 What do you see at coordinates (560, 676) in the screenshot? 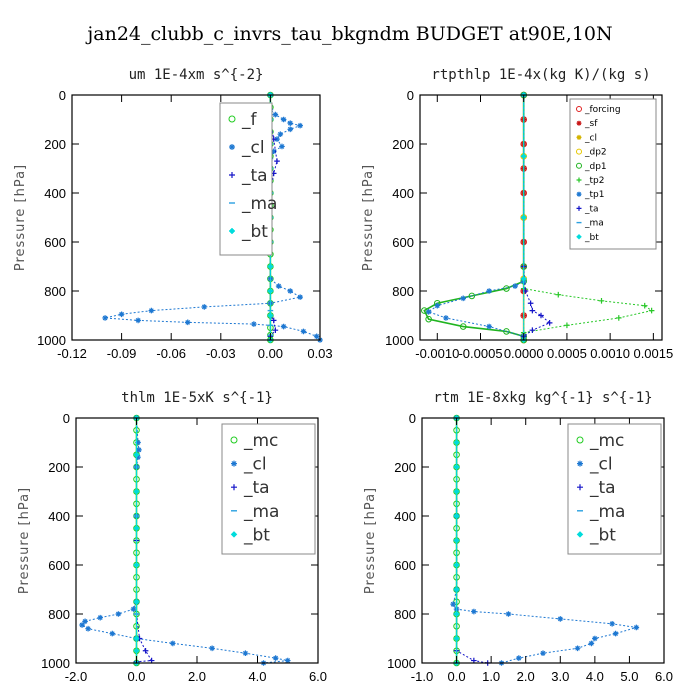
I see `x-tick-label: 3.0` at bounding box center [560, 676].